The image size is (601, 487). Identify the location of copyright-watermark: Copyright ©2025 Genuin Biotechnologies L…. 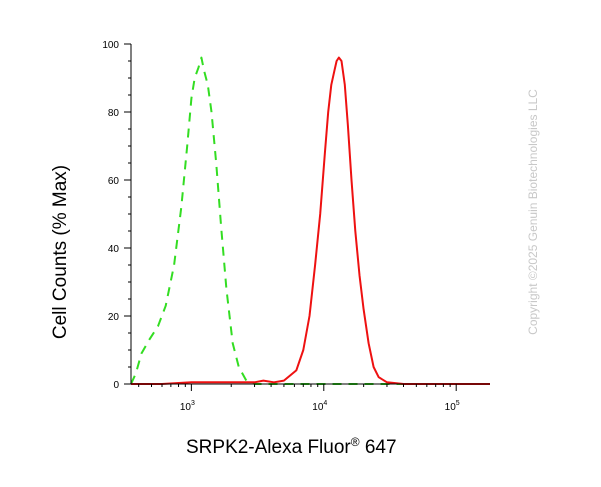
(533, 212).